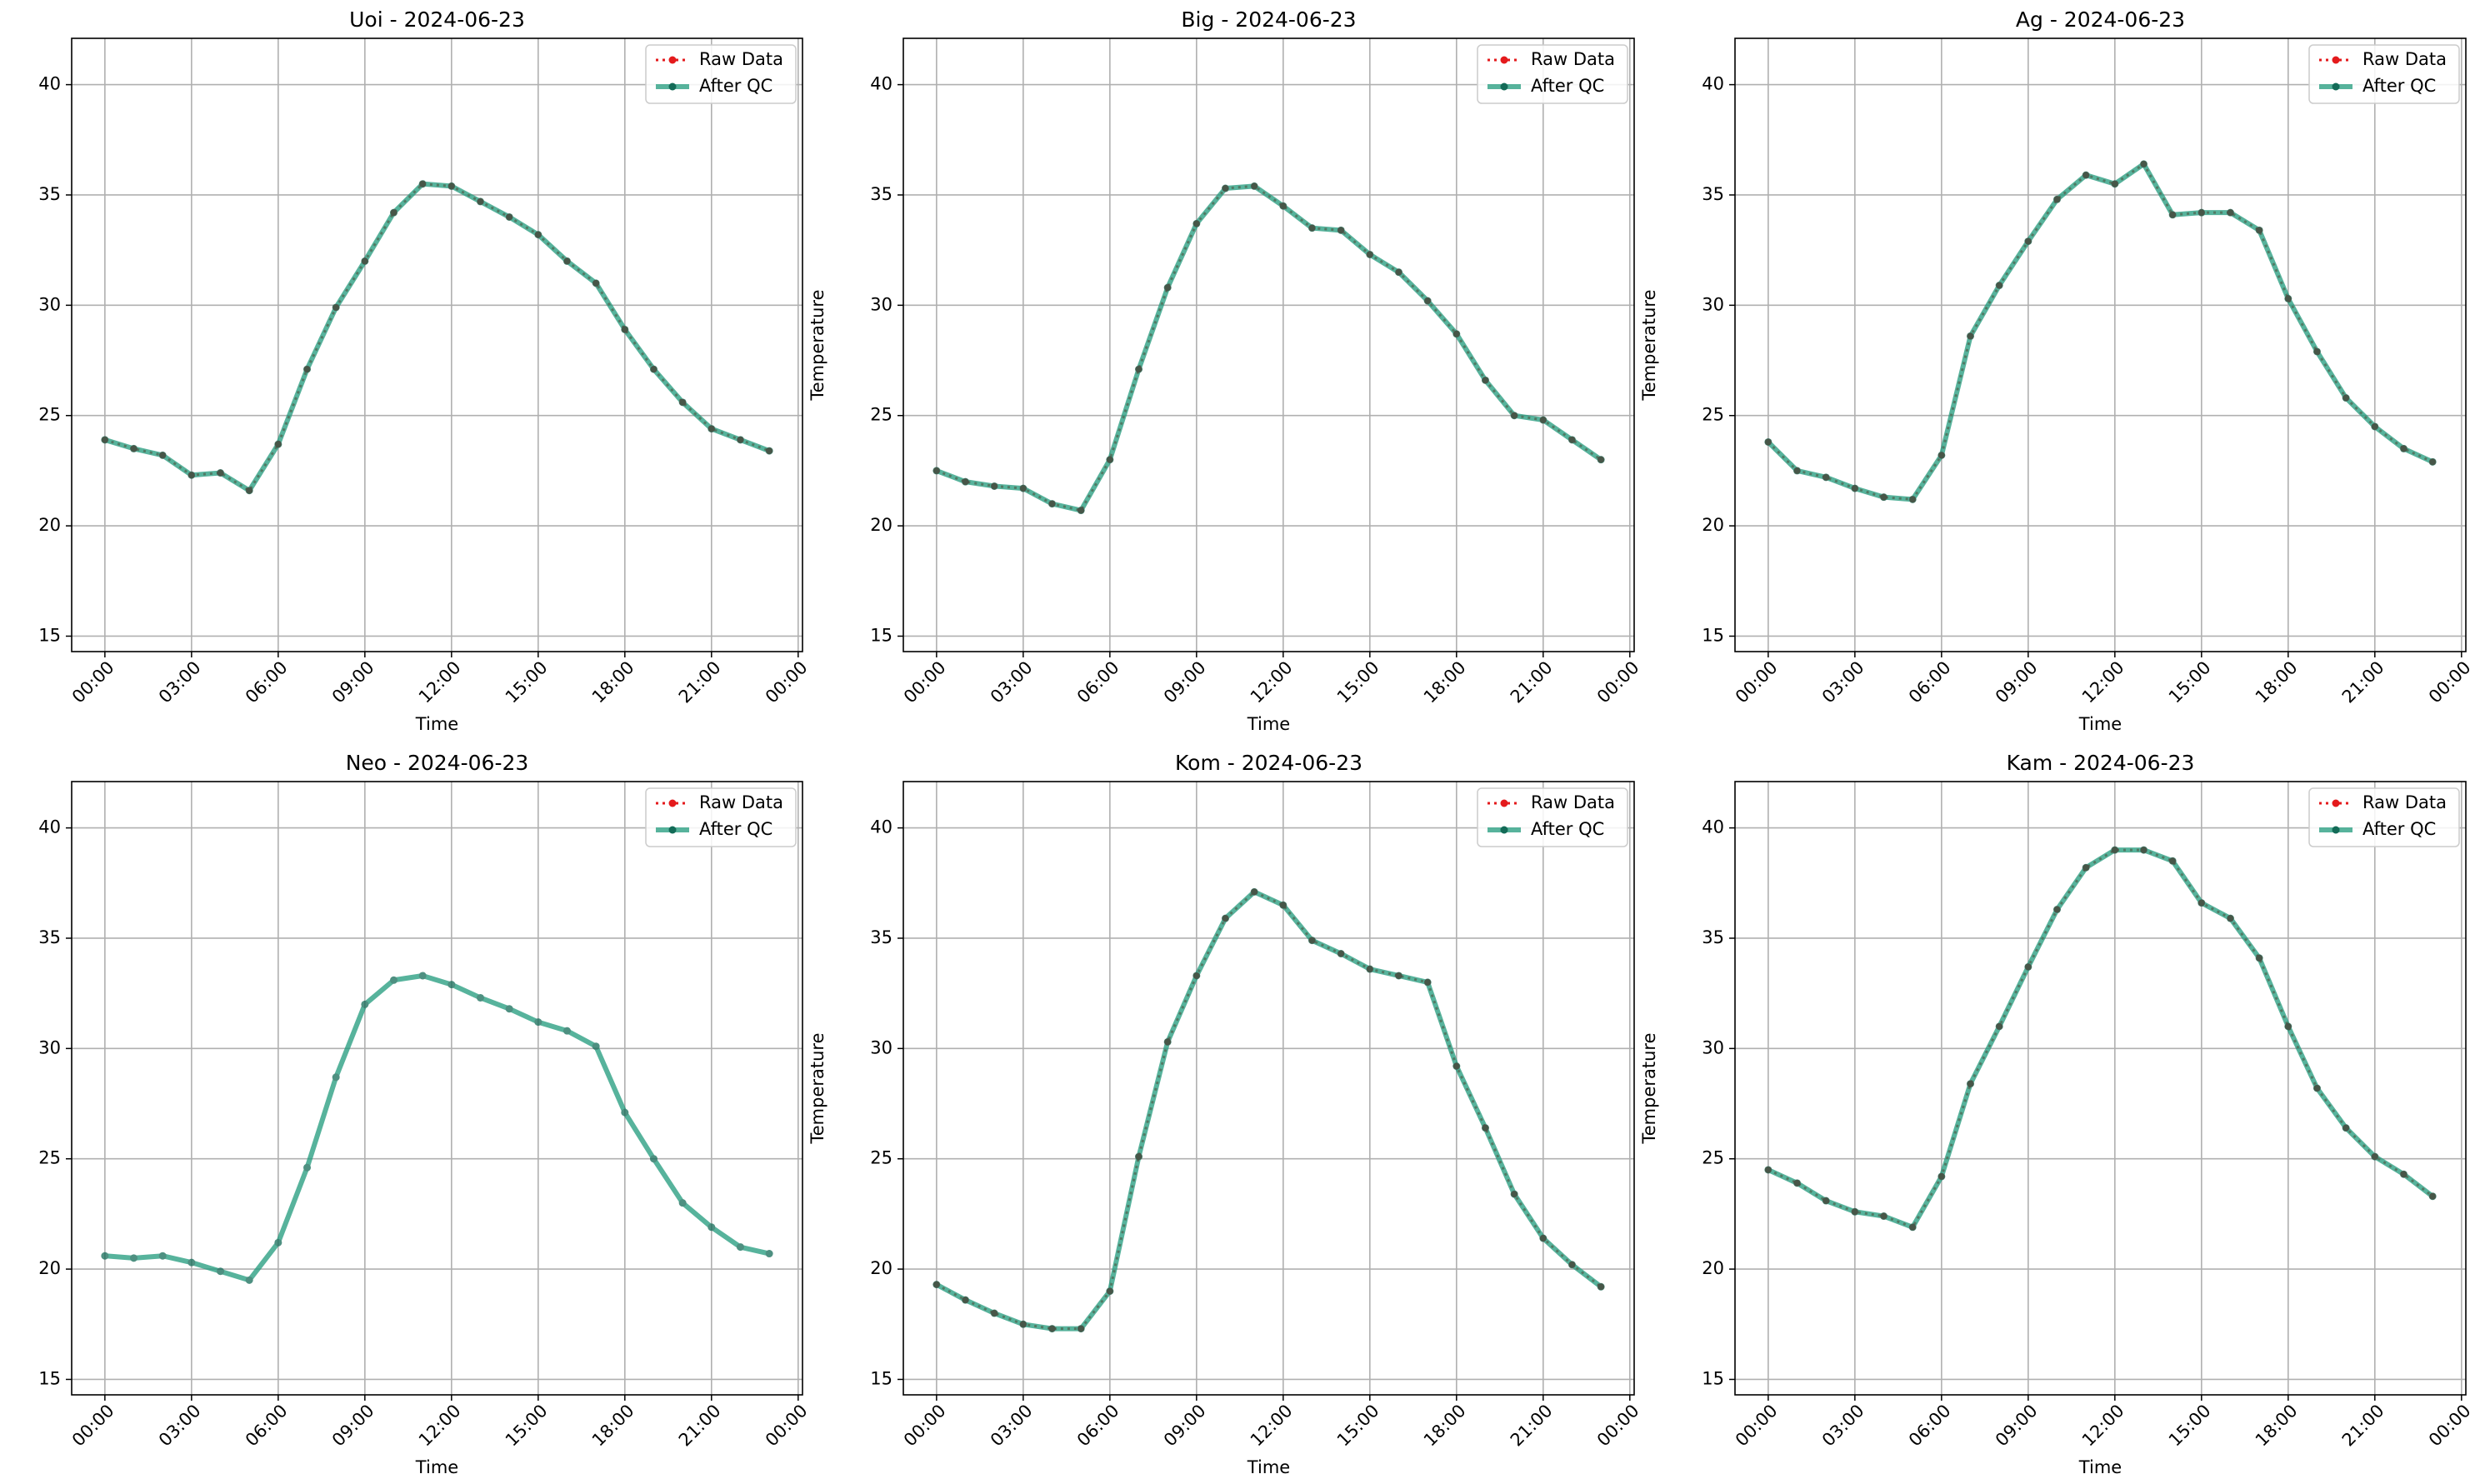 The width and height of the screenshot is (2485, 1484). Describe the element at coordinates (49, 1047) in the screenshot. I see `y-tick-label: 30` at that location.